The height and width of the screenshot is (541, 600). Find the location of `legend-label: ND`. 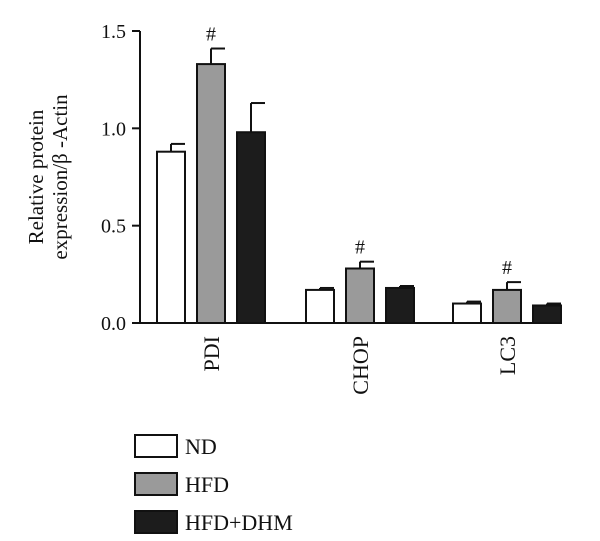

legend-label: ND is located at coordinates (201, 446).